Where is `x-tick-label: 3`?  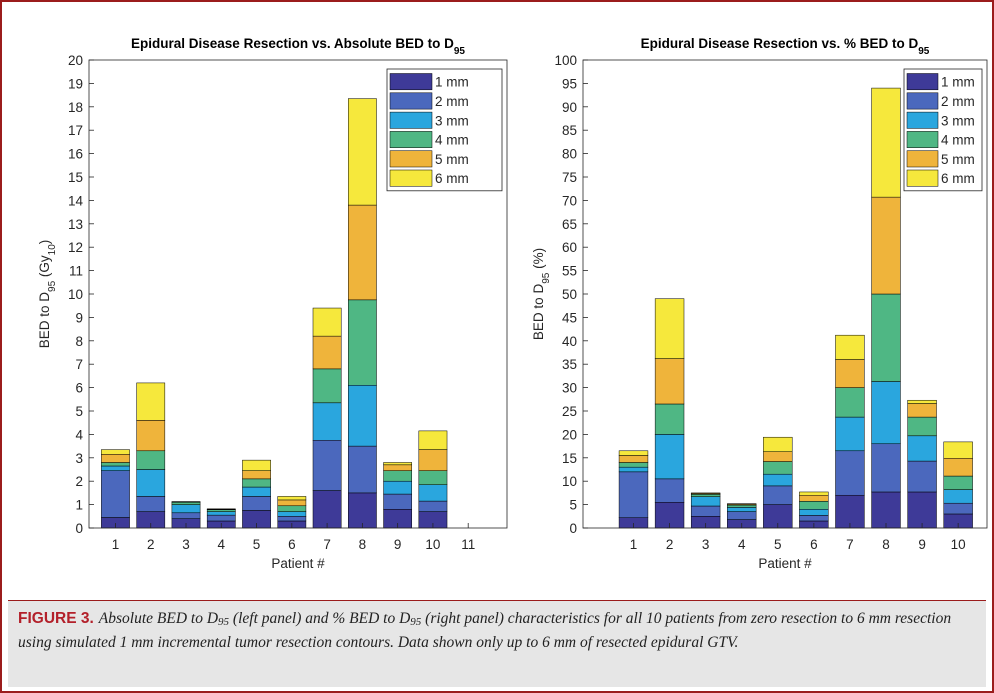
x-tick-label: 3 is located at coordinates (186, 544).